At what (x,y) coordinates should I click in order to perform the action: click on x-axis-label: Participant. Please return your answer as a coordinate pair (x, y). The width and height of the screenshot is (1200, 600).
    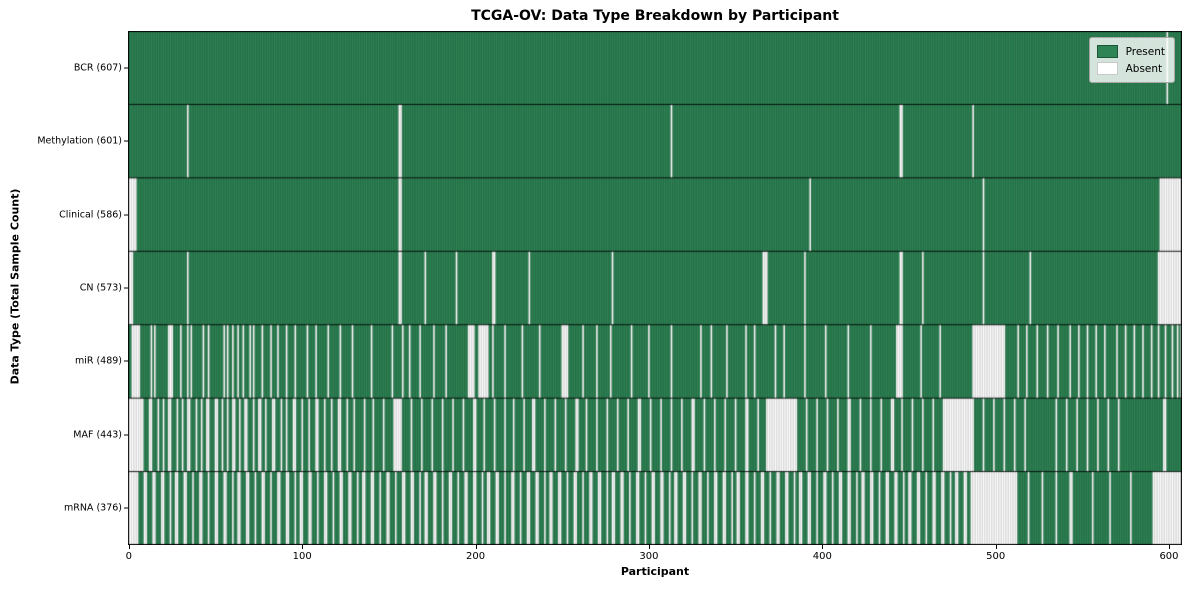
    Looking at the image, I should click on (655, 571).